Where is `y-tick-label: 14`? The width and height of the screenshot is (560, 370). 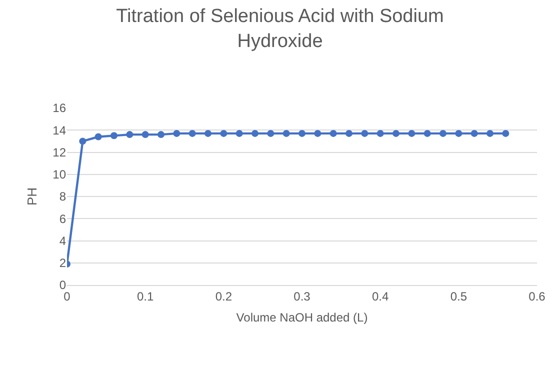 y-tick-label: 14 is located at coordinates (59, 130).